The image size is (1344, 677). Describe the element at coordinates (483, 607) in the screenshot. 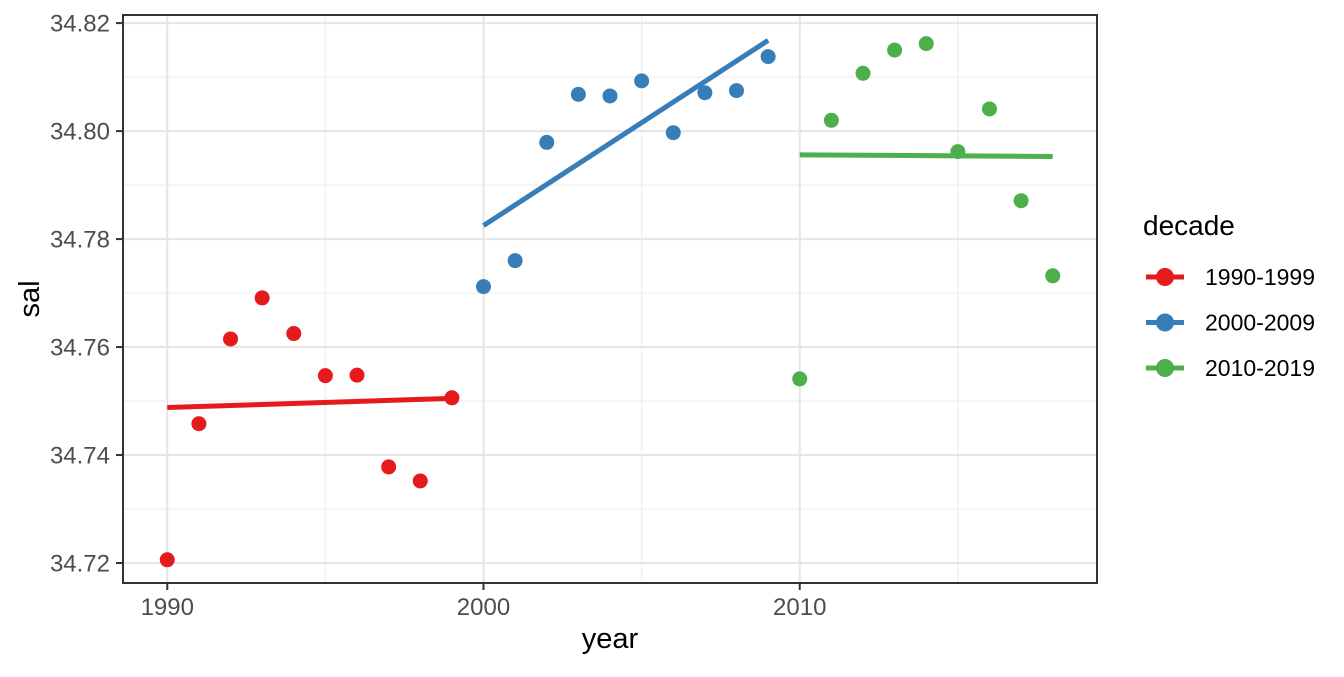

I see `x-tick-label: 2000` at that location.